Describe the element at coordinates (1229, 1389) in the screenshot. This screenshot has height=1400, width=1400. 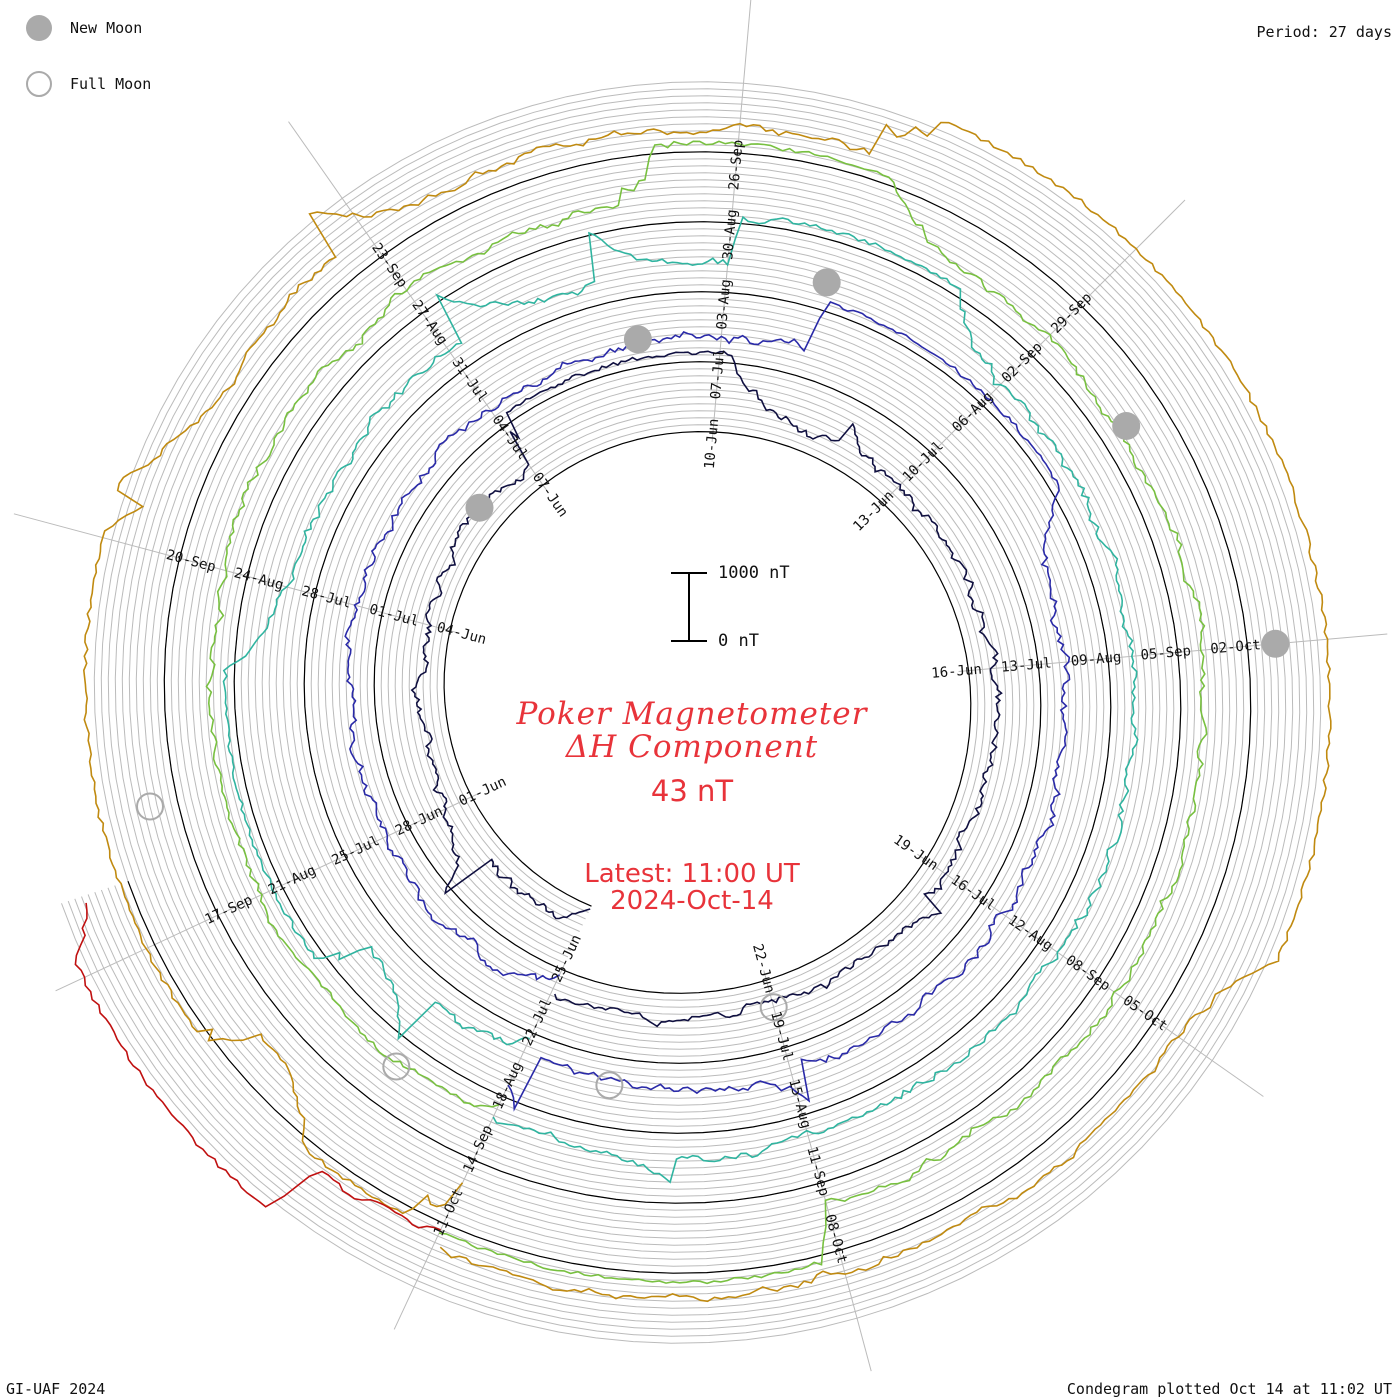
I see `footer-plot-time: Condegram plotted Oct 14 at 11:02 UT` at that location.